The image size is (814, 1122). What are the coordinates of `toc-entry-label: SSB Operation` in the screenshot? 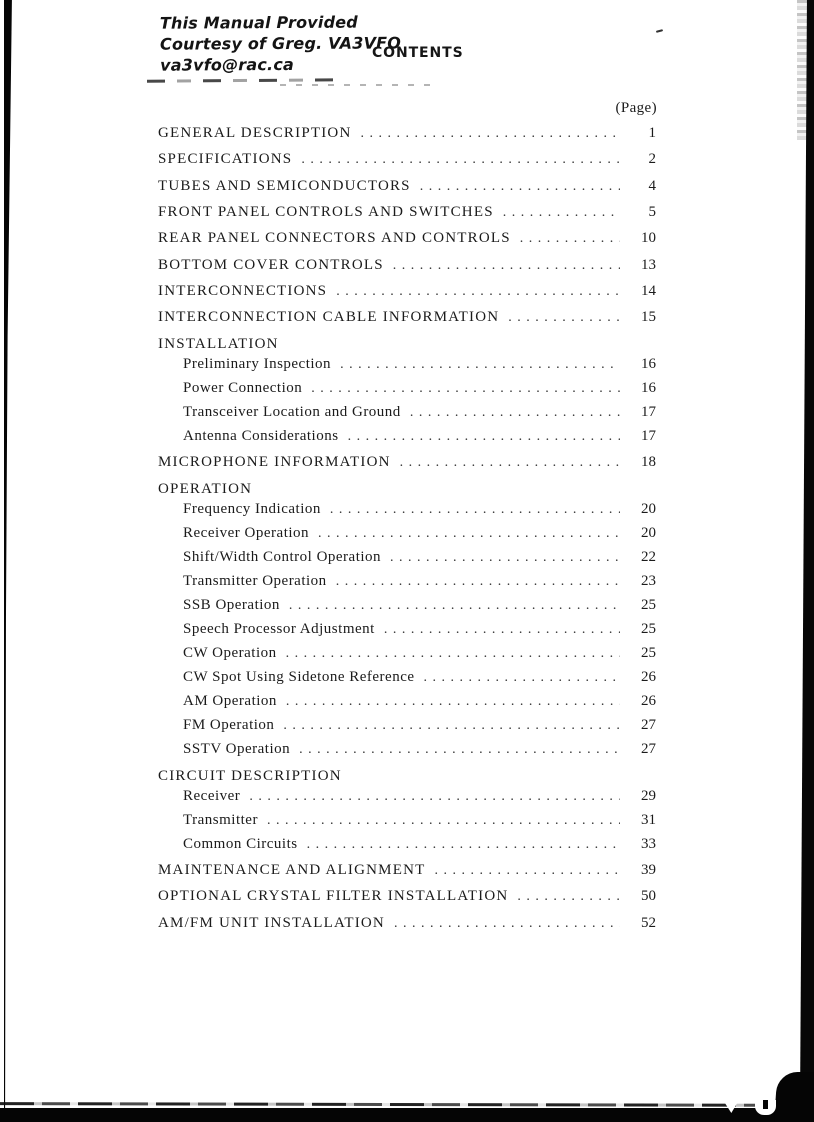 It's located at (231, 605).